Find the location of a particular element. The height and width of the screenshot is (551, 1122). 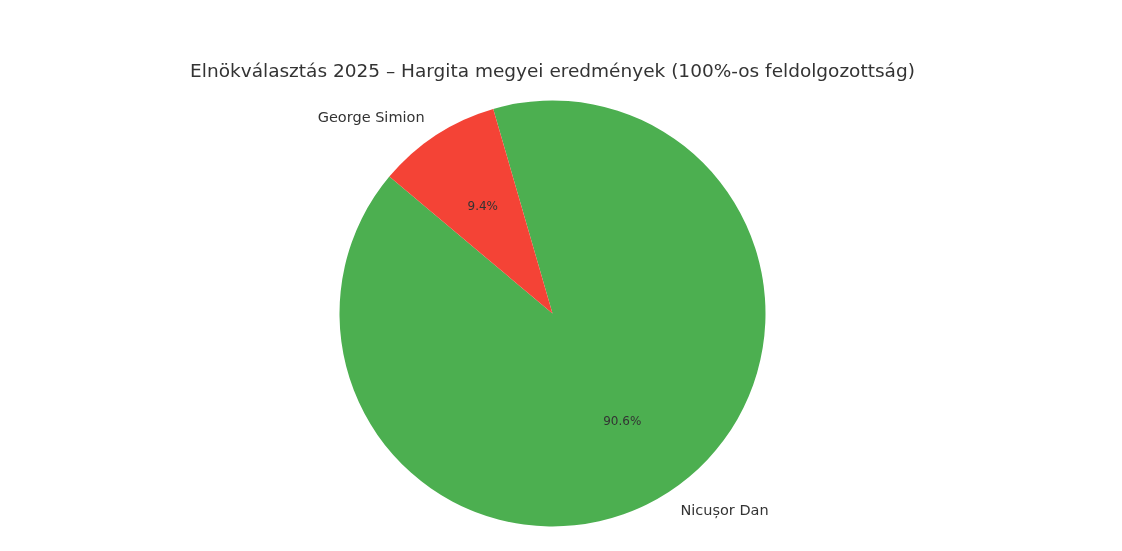

slice-label: George Simion is located at coordinates (371, 117).